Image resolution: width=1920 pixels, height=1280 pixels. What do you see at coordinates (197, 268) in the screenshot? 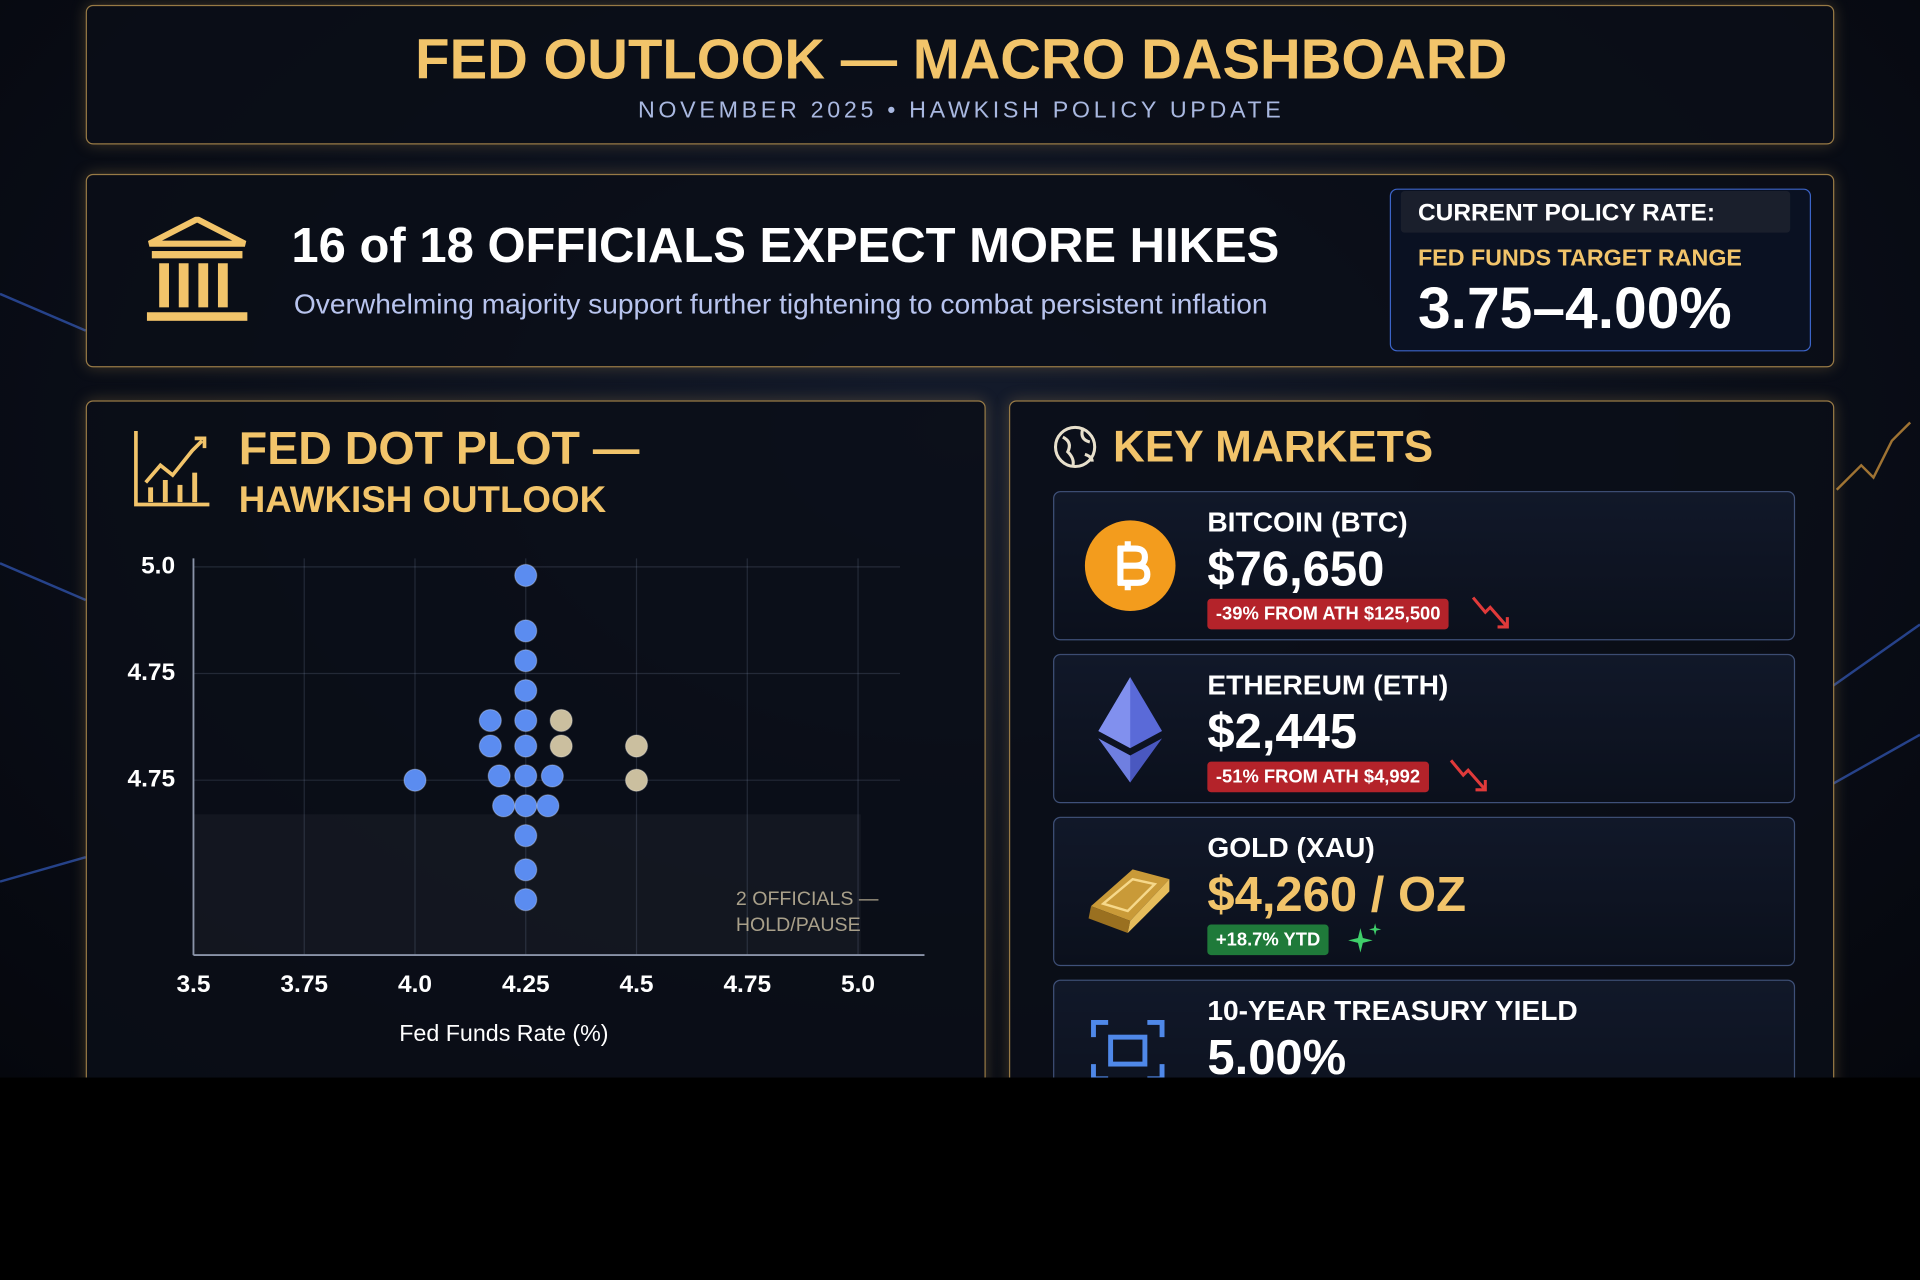
I see `bank-icon` at bounding box center [197, 268].